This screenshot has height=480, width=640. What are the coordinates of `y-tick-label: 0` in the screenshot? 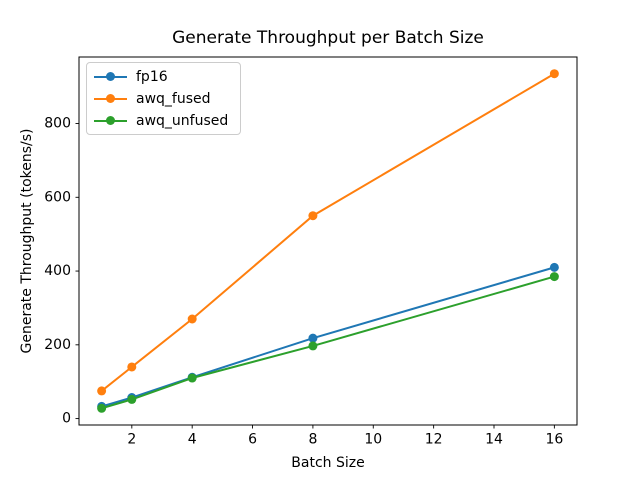 It's located at (66, 419).